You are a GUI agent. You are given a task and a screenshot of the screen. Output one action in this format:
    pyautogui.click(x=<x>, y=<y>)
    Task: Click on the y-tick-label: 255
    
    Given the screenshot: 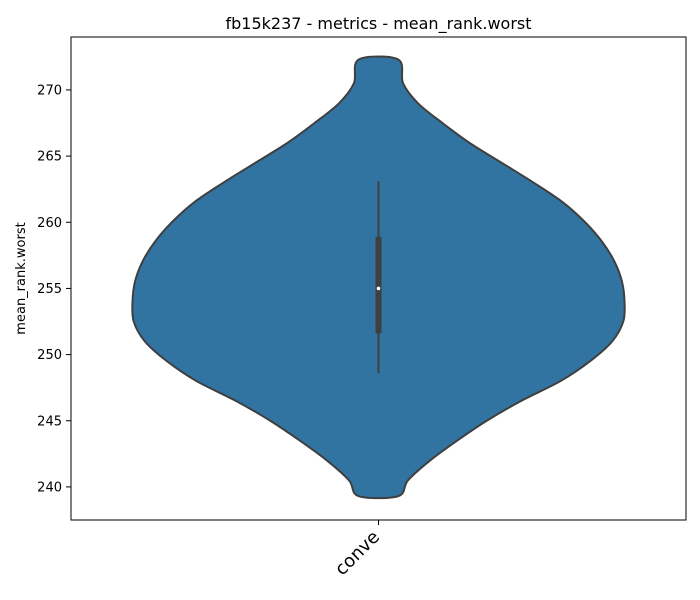 What is the action you would take?
    pyautogui.click(x=49, y=289)
    